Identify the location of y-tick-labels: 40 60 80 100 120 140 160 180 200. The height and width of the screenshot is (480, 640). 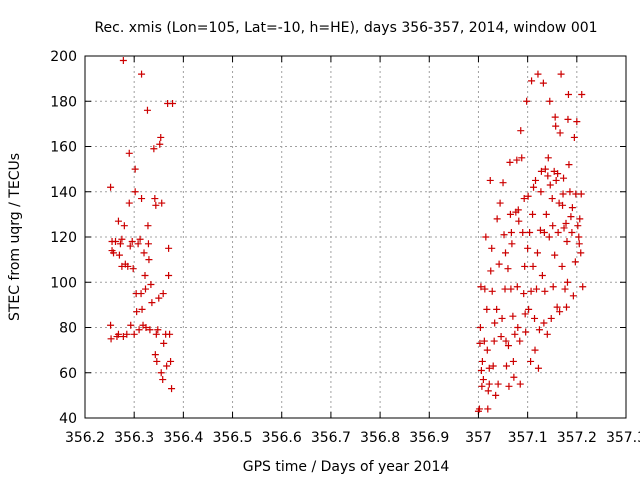
(63, 238).